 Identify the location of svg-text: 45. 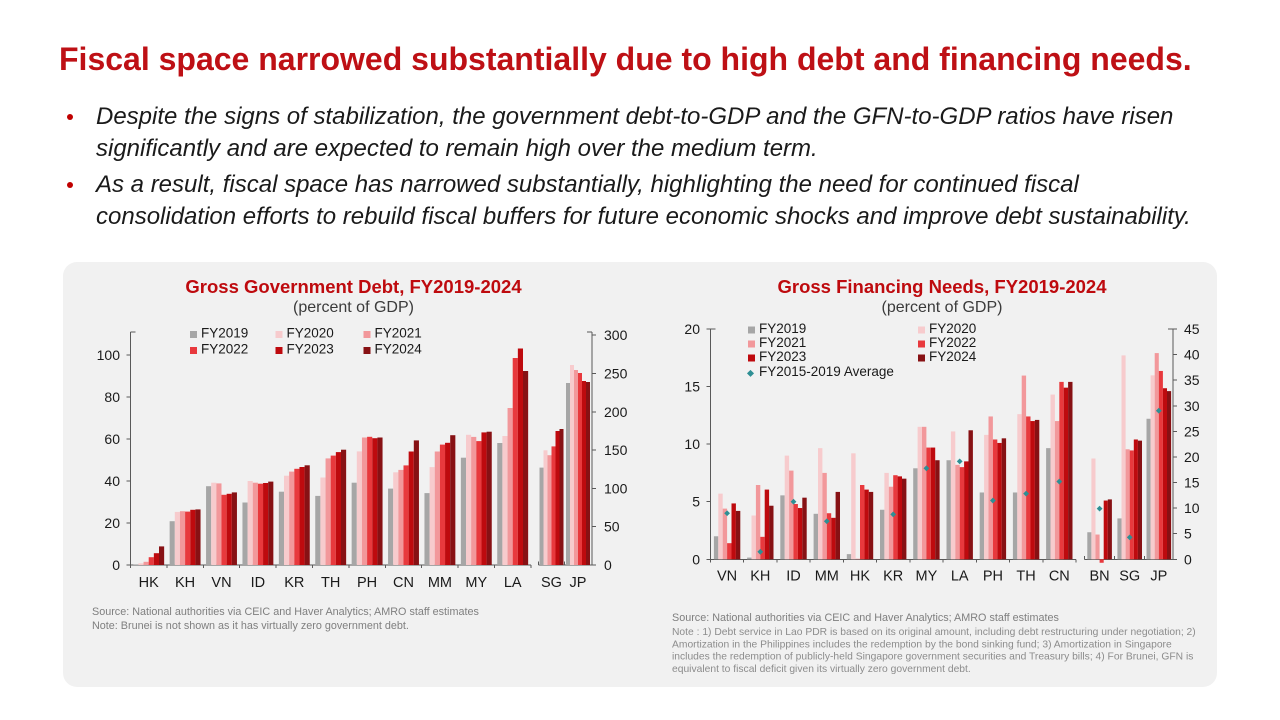
(1192, 329).